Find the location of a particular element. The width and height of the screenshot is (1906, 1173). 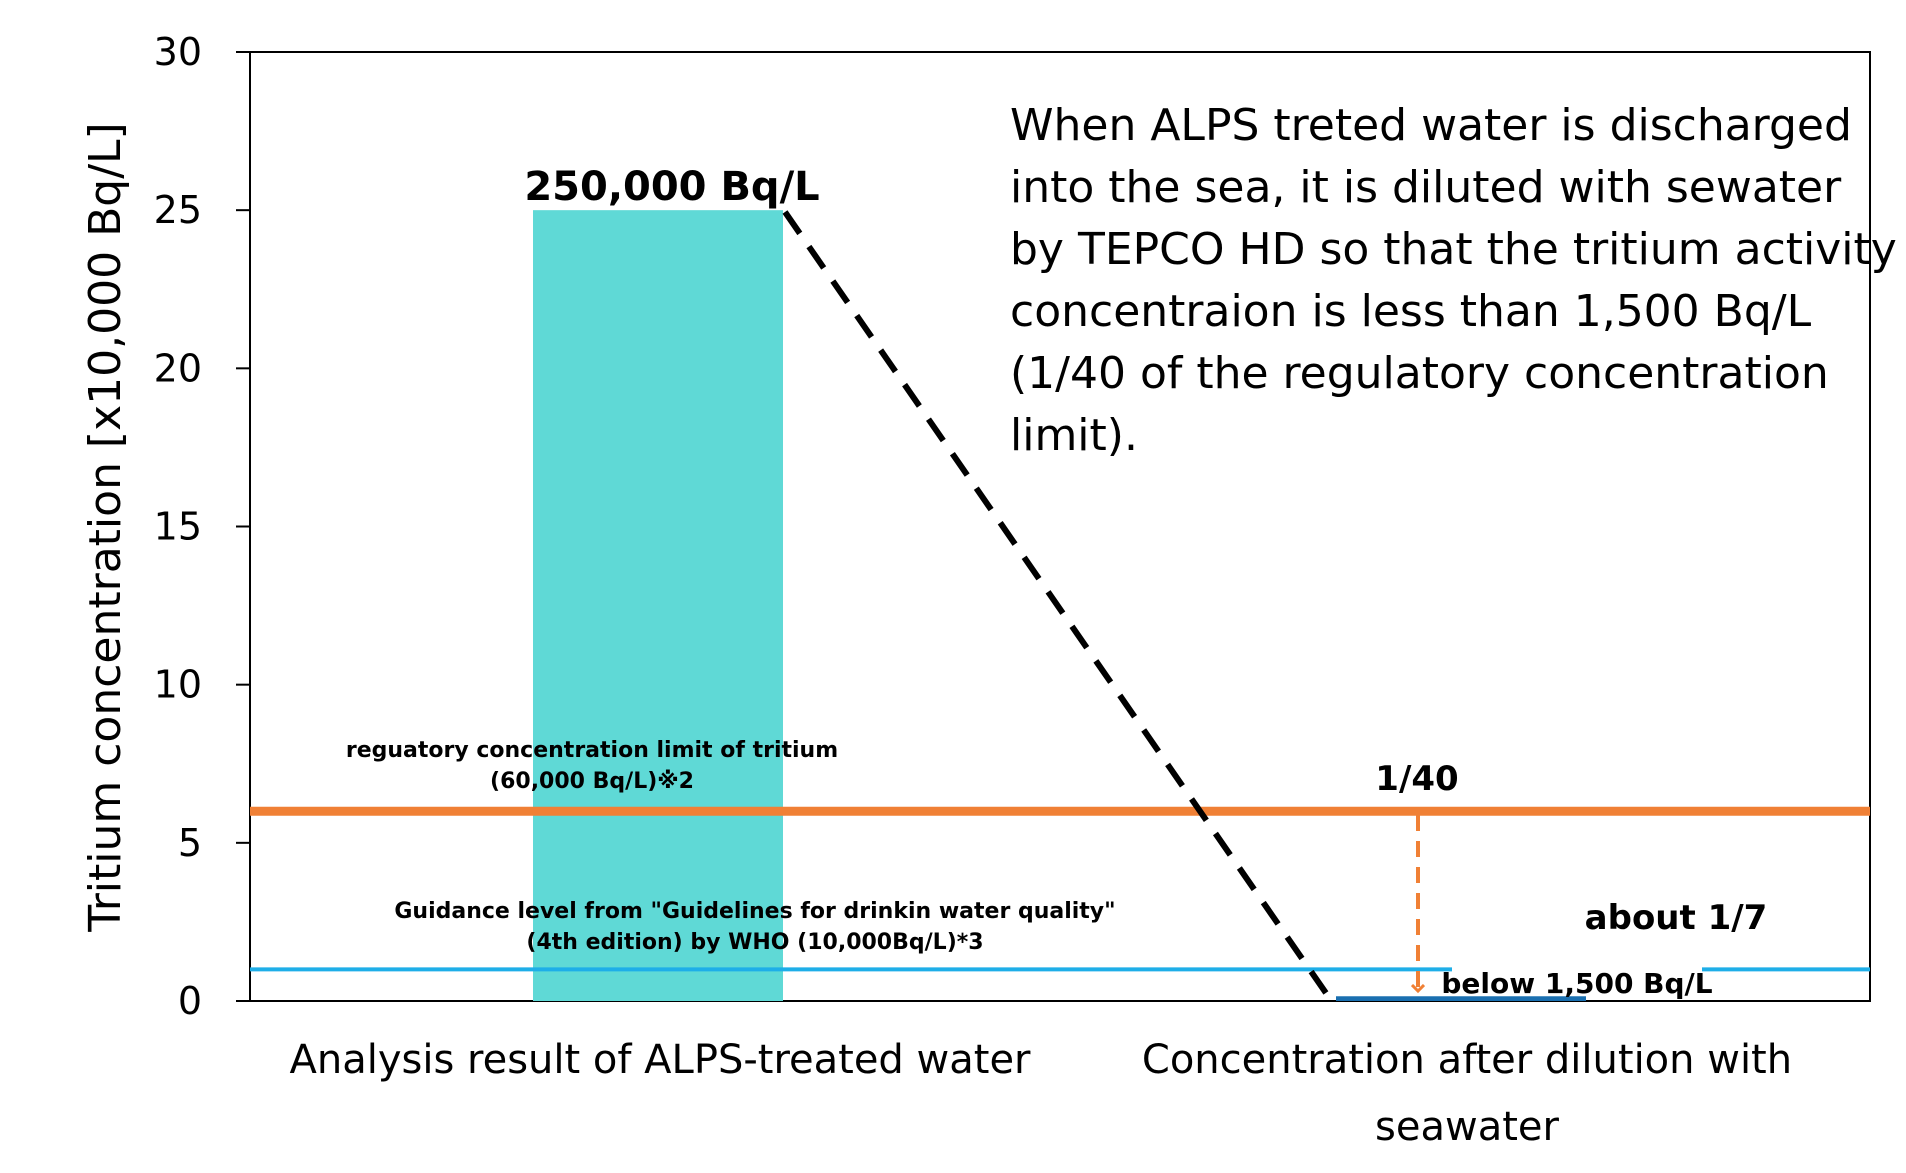

bar-alps-treated-water is located at coordinates (658, 605).